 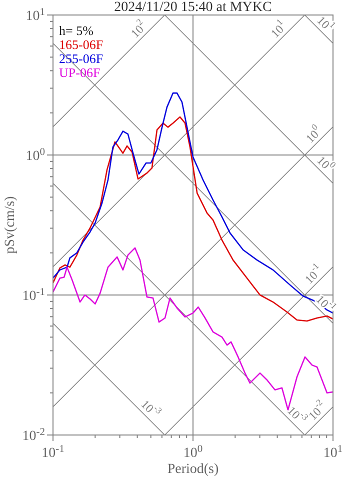 What do you see at coordinates (53, 452) in the screenshot?
I see `x-tick-label: 10$^{-1}$` at bounding box center [53, 452].